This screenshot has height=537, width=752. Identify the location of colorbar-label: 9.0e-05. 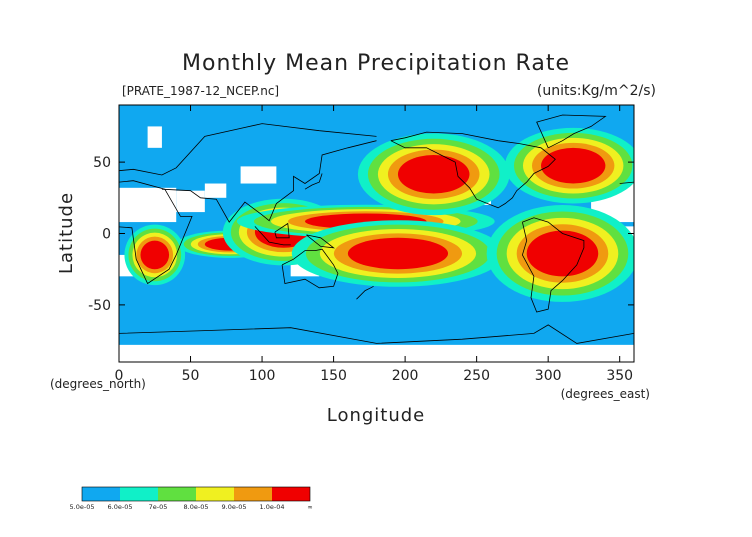
(234, 507).